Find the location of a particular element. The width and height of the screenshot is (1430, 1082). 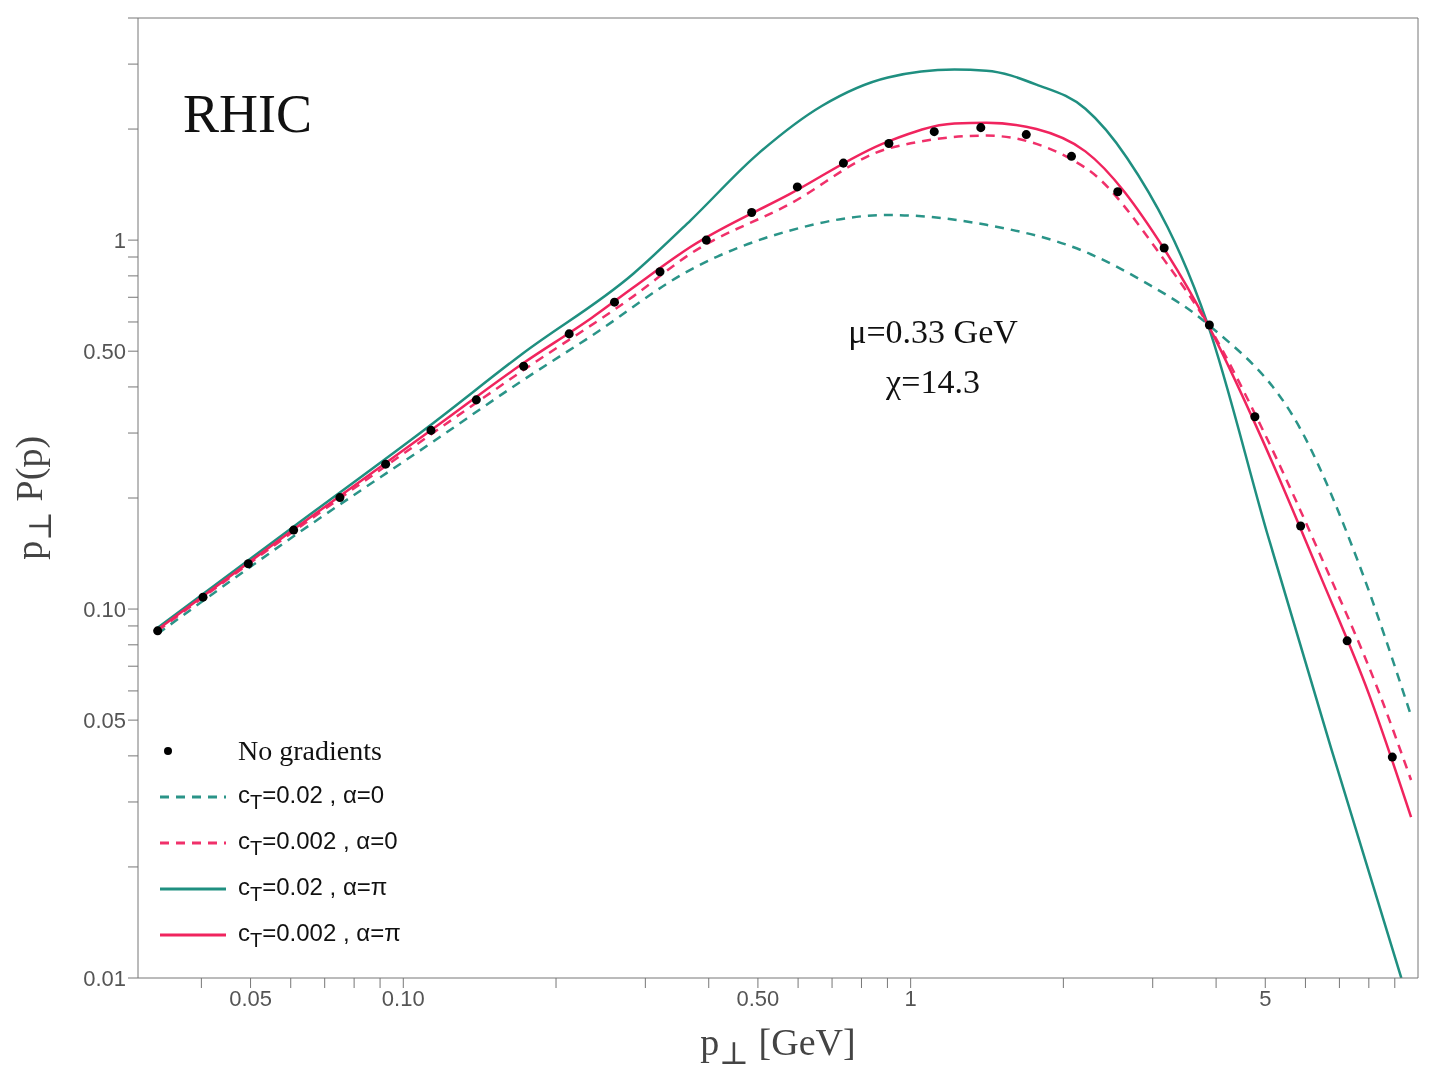

x-tick-label: 0.50 is located at coordinates (758, 998).